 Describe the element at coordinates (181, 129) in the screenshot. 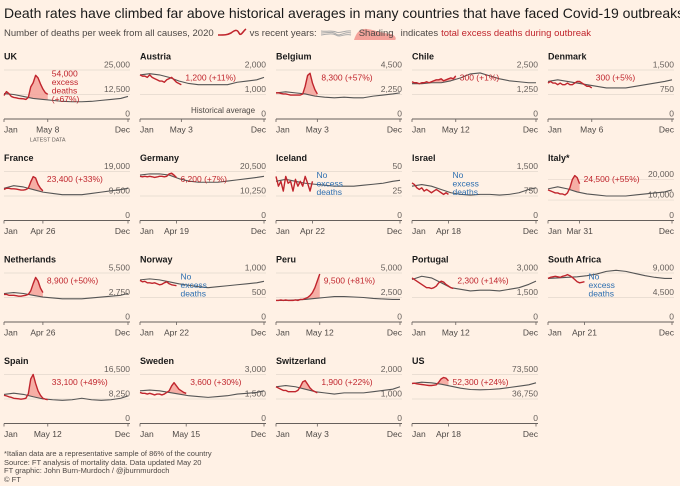

I see `x-tick-label: May 3` at that location.